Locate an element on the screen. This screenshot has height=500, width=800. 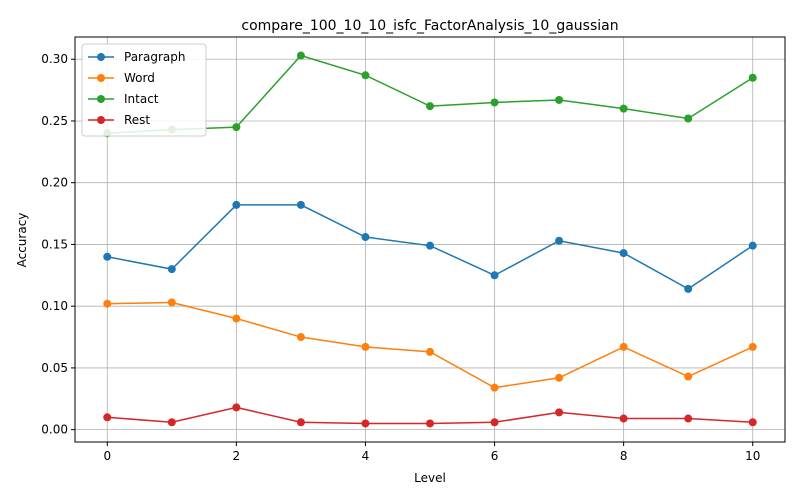
x-tick-label: 4 is located at coordinates (366, 456).